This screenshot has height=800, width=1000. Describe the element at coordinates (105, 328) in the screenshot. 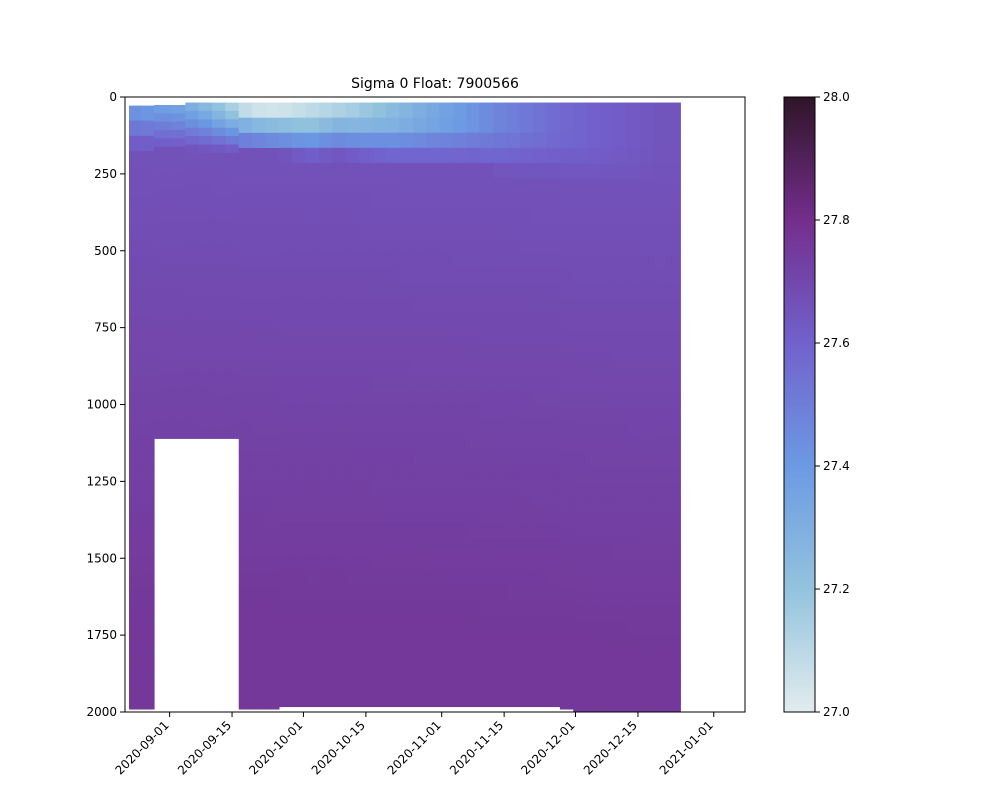

I see `y-tick-label: 750` at that location.